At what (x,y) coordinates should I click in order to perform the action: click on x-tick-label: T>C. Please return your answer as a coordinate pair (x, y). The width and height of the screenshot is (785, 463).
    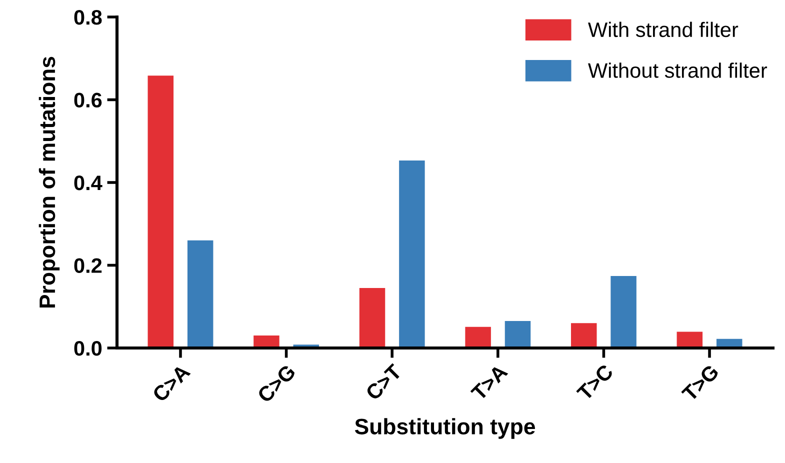
    Looking at the image, I should click on (595, 382).